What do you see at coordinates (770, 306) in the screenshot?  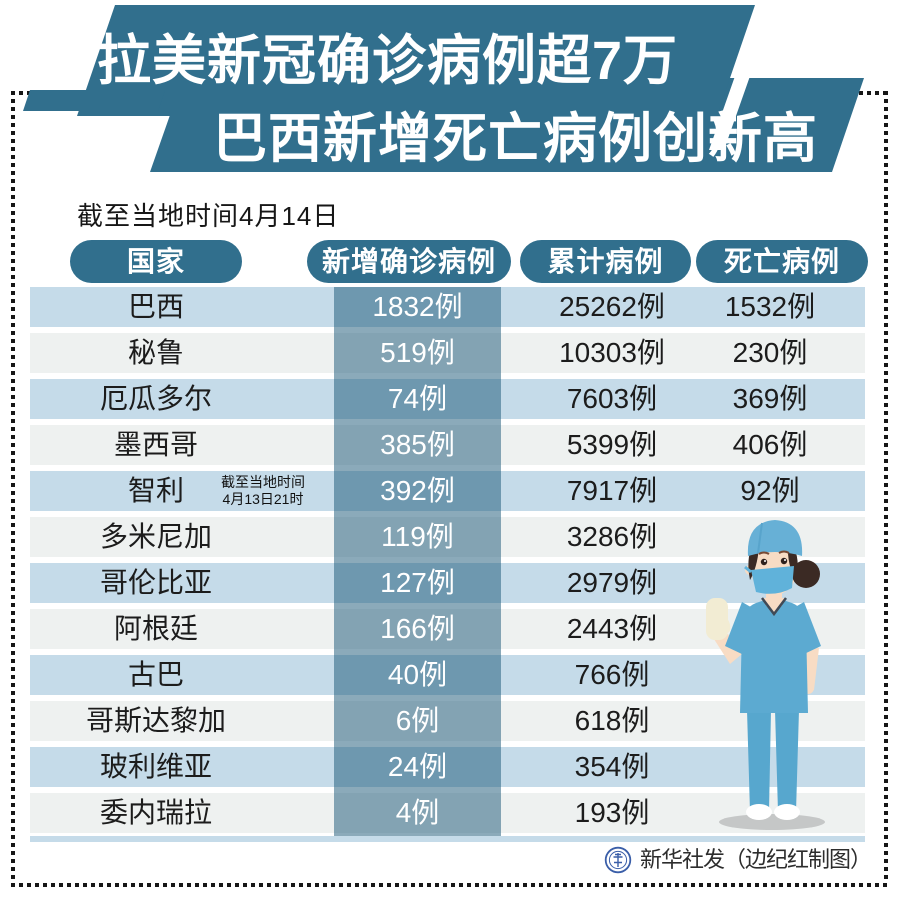 I see `deaths-cell: 1532例` at bounding box center [770, 306].